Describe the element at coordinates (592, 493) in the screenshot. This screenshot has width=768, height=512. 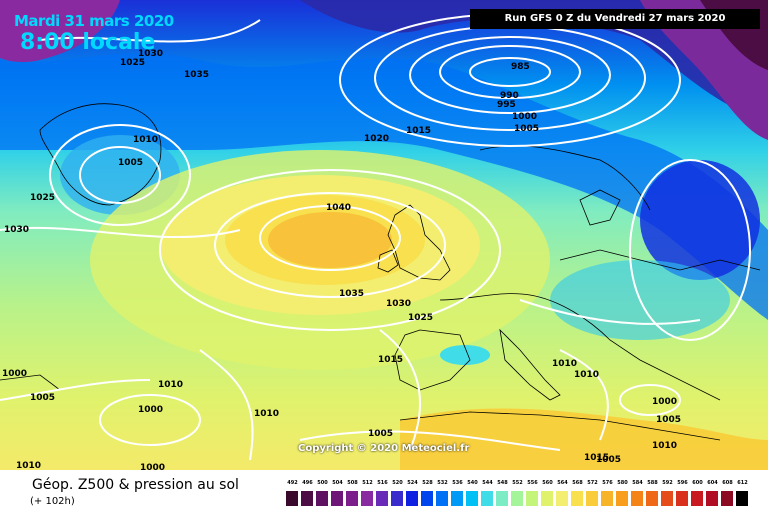
I see `scale-step: 572` at that location.